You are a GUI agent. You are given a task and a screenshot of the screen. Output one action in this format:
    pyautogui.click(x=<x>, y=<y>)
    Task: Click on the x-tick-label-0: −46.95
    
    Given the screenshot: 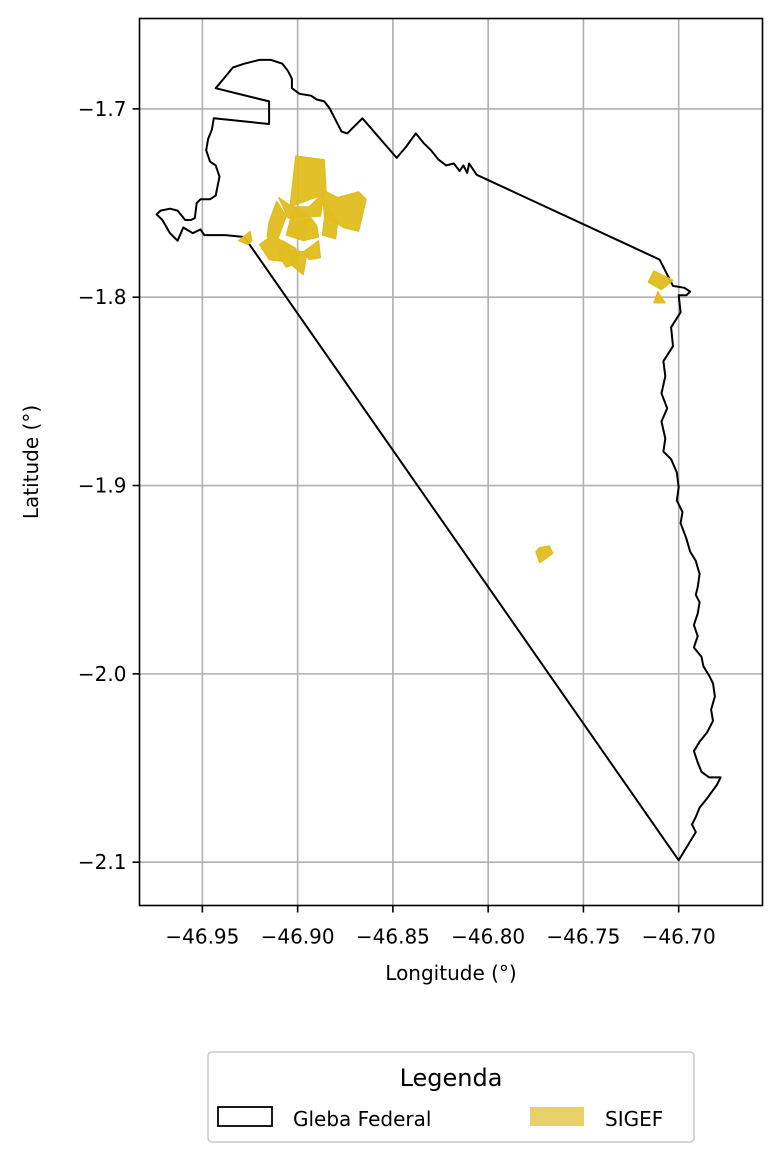 What is the action you would take?
    pyautogui.click(x=202, y=937)
    